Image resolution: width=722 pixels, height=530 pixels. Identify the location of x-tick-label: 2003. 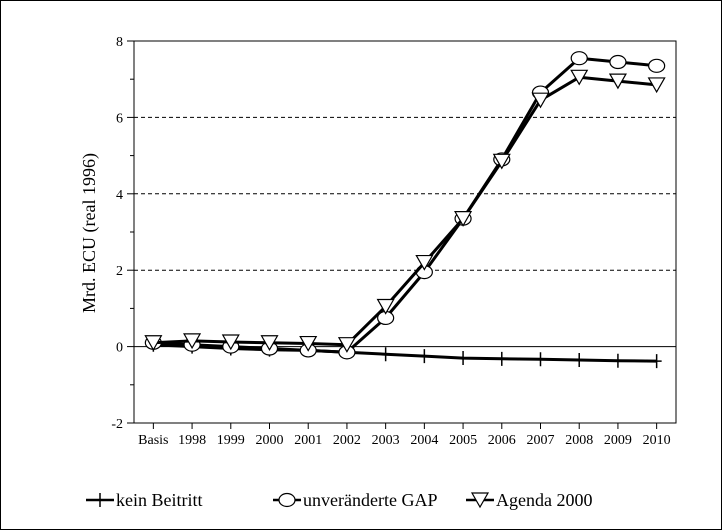
(386, 440).